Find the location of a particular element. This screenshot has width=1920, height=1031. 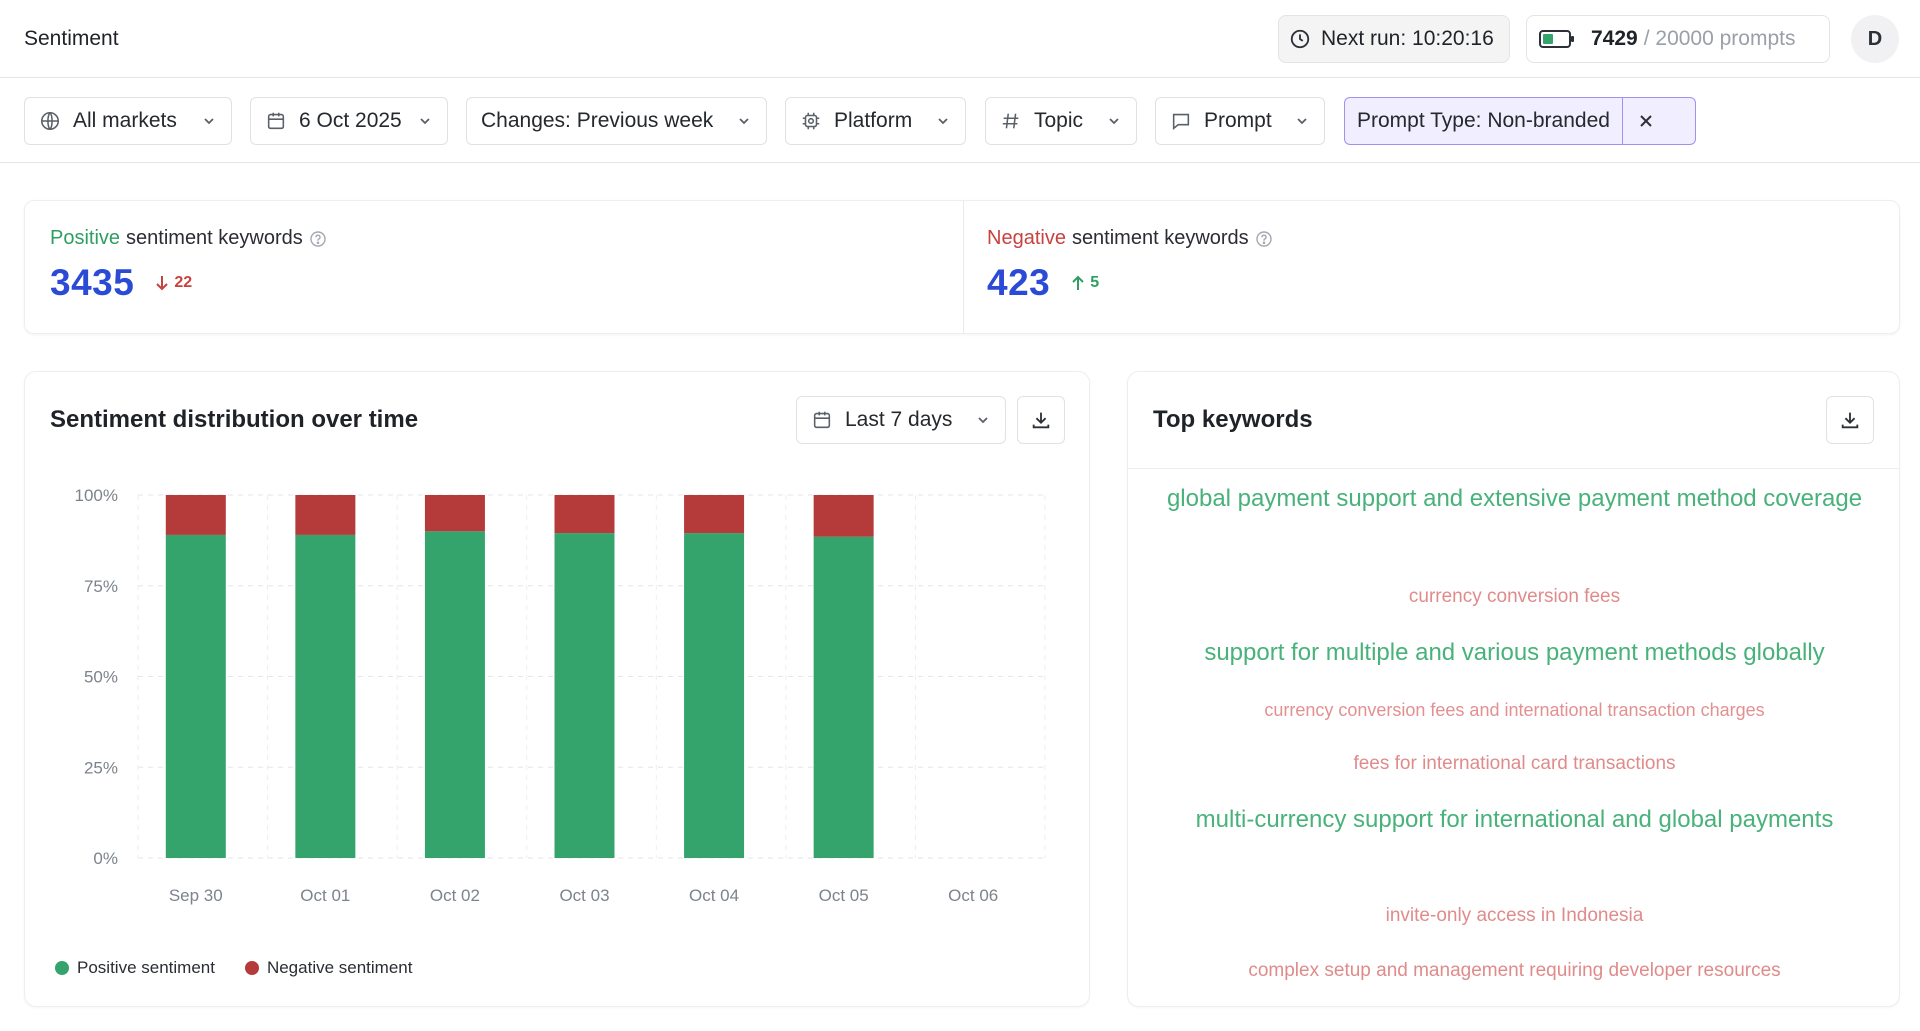

positive-delta: 22 is located at coordinates (173, 283).